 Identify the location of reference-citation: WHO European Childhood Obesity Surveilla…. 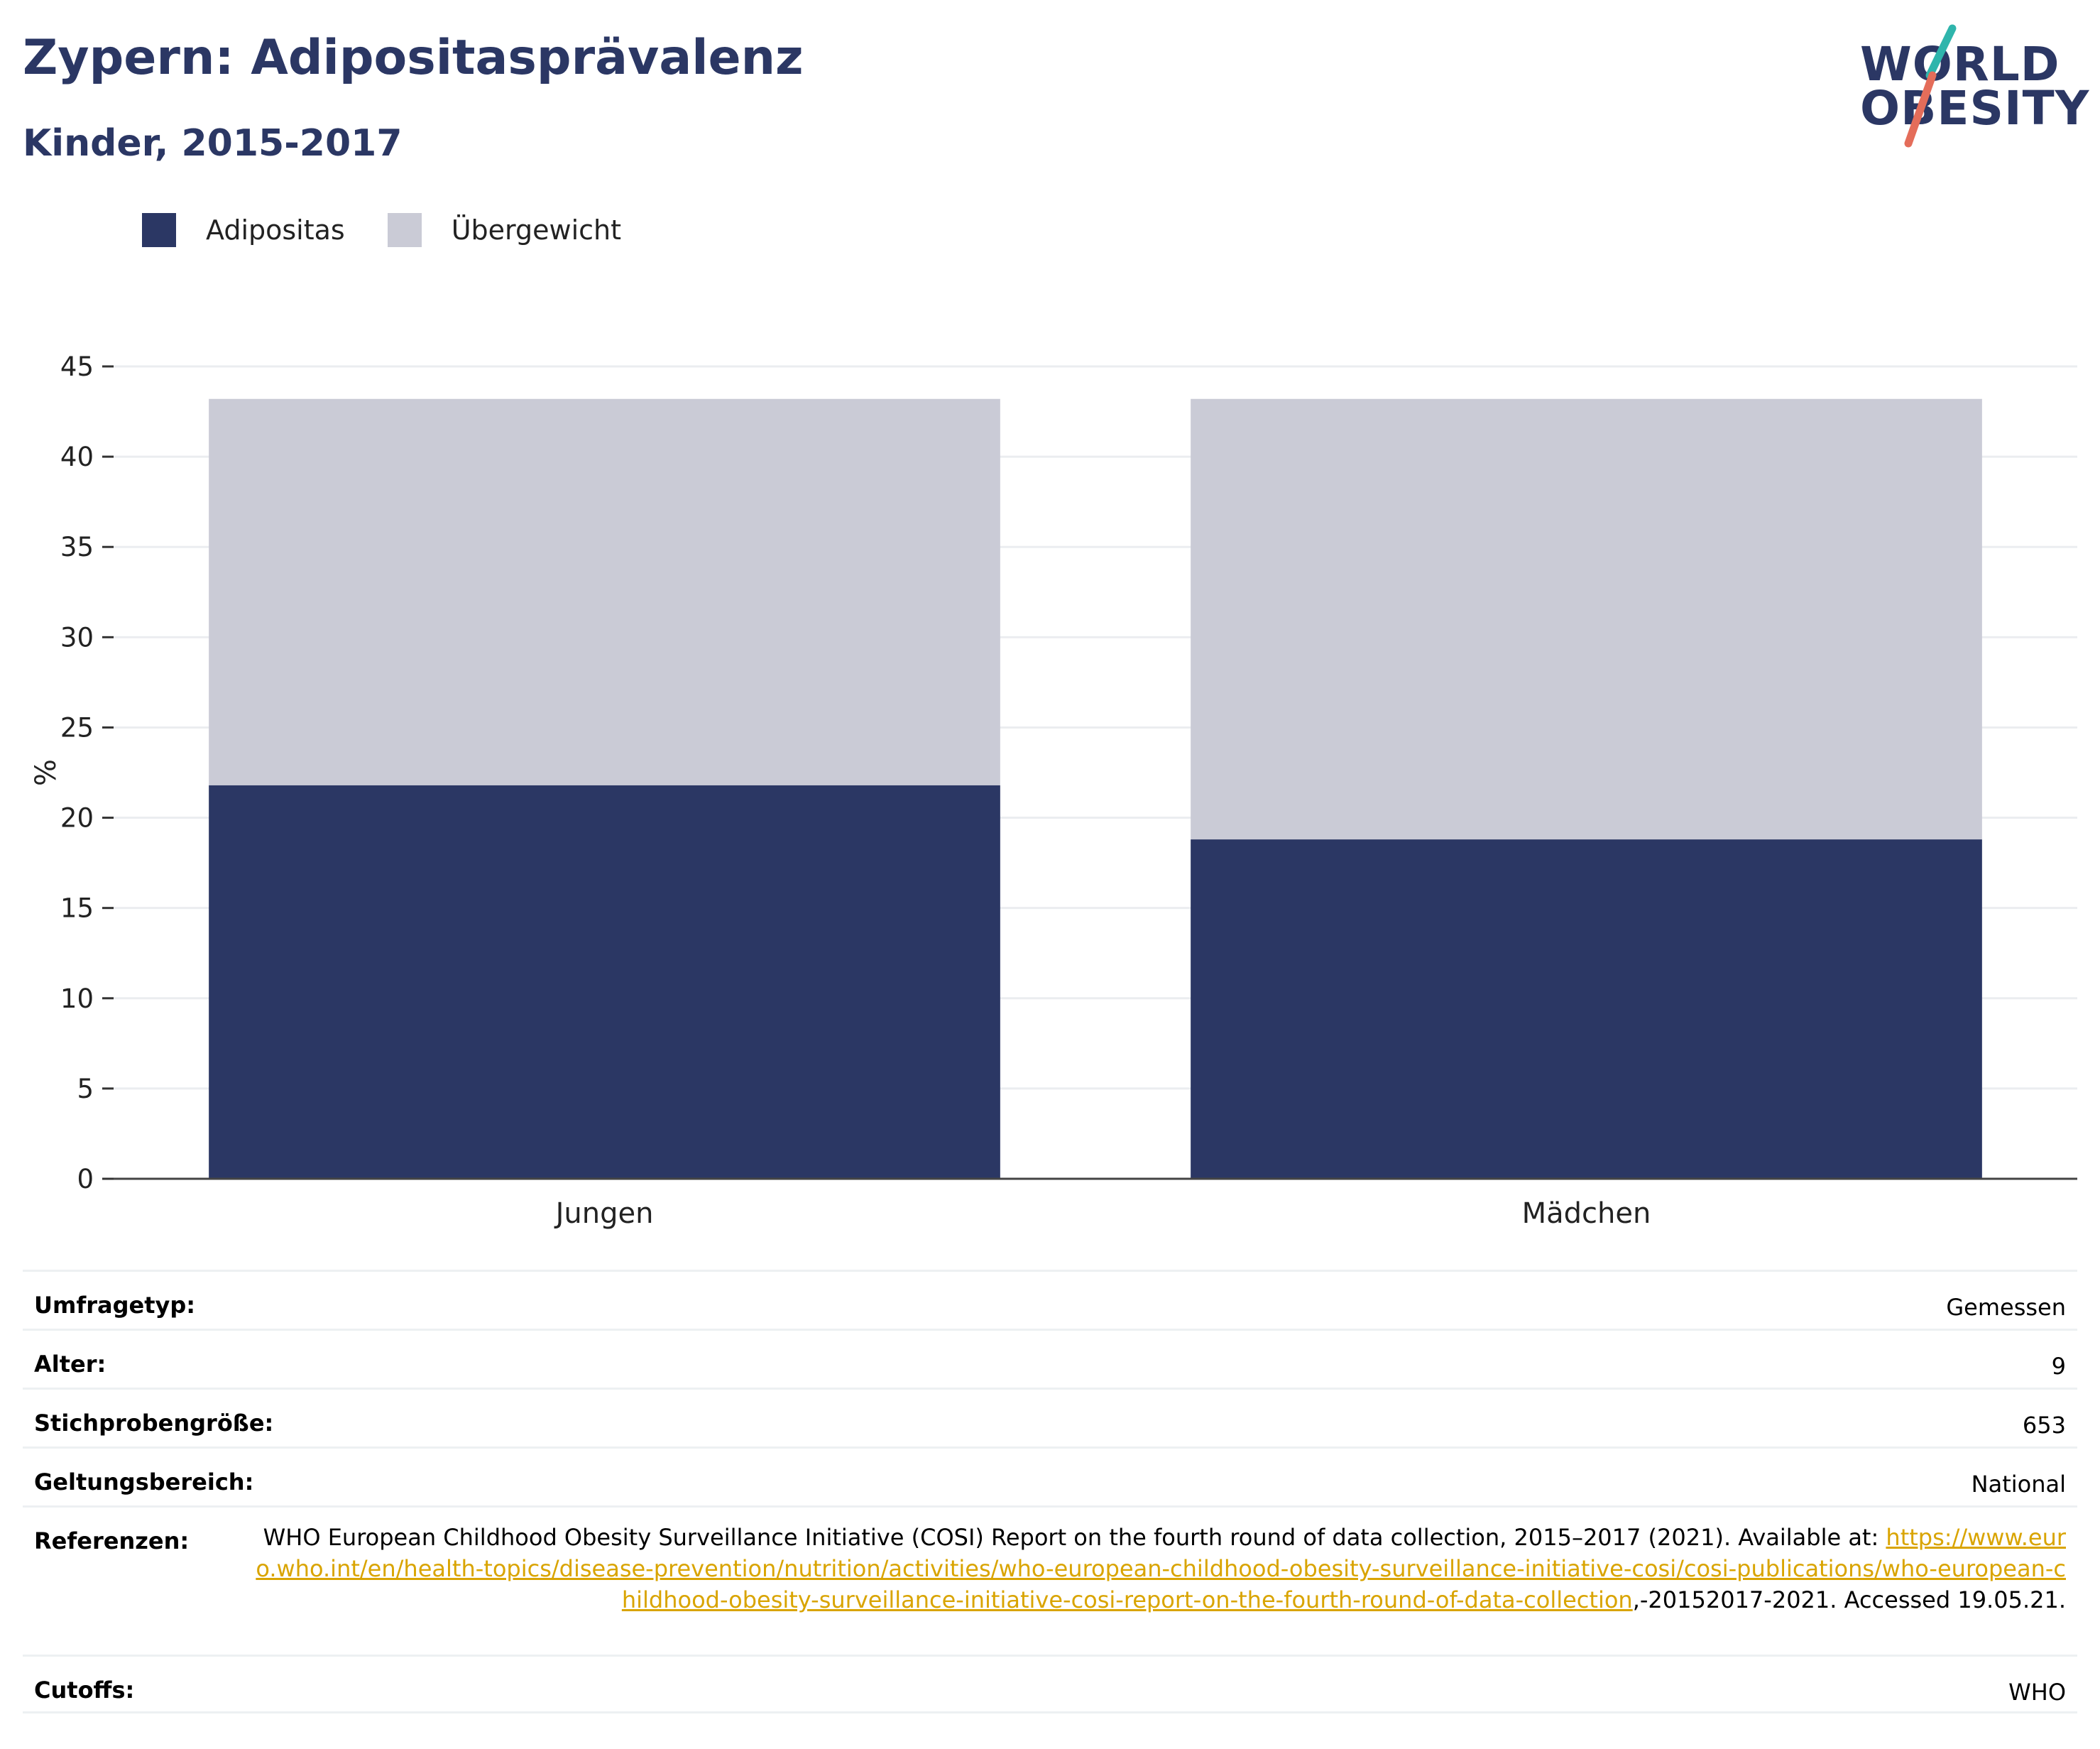
(997, 1538).